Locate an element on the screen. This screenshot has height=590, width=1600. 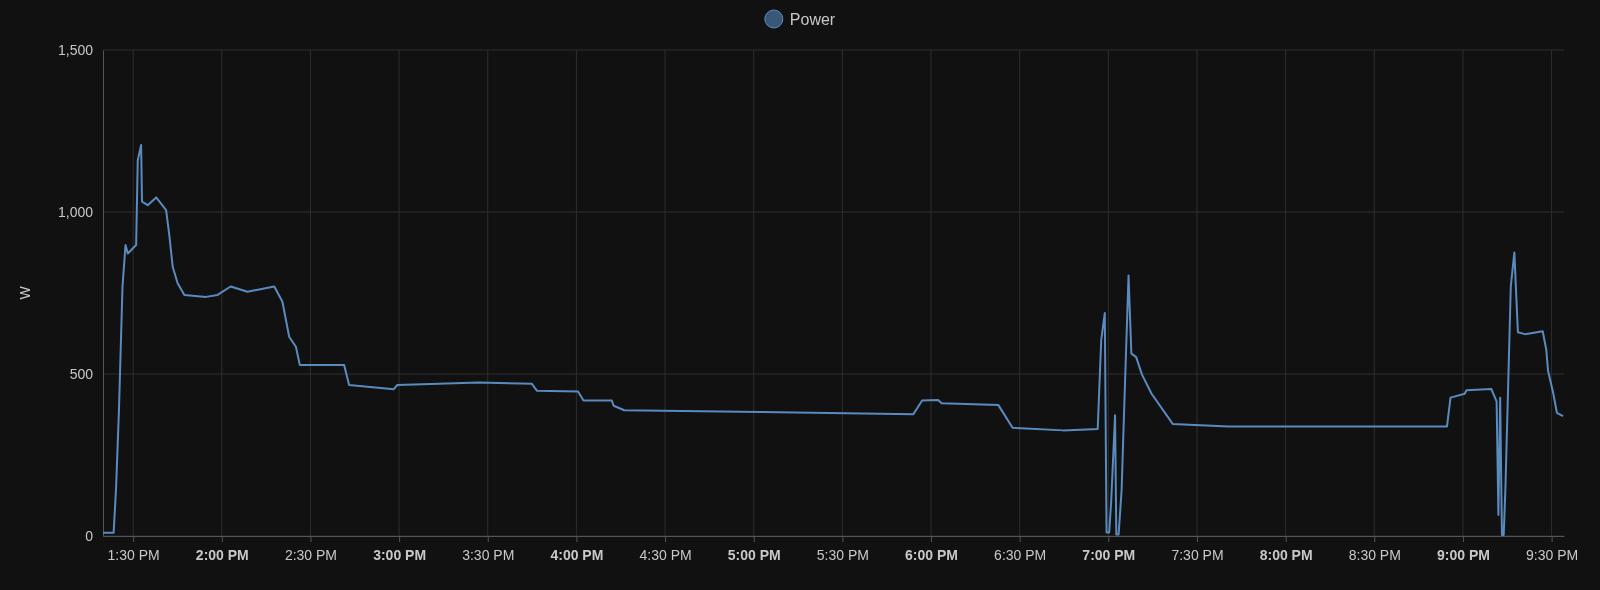
x-tick-label: 4:30 PM is located at coordinates (665, 555).